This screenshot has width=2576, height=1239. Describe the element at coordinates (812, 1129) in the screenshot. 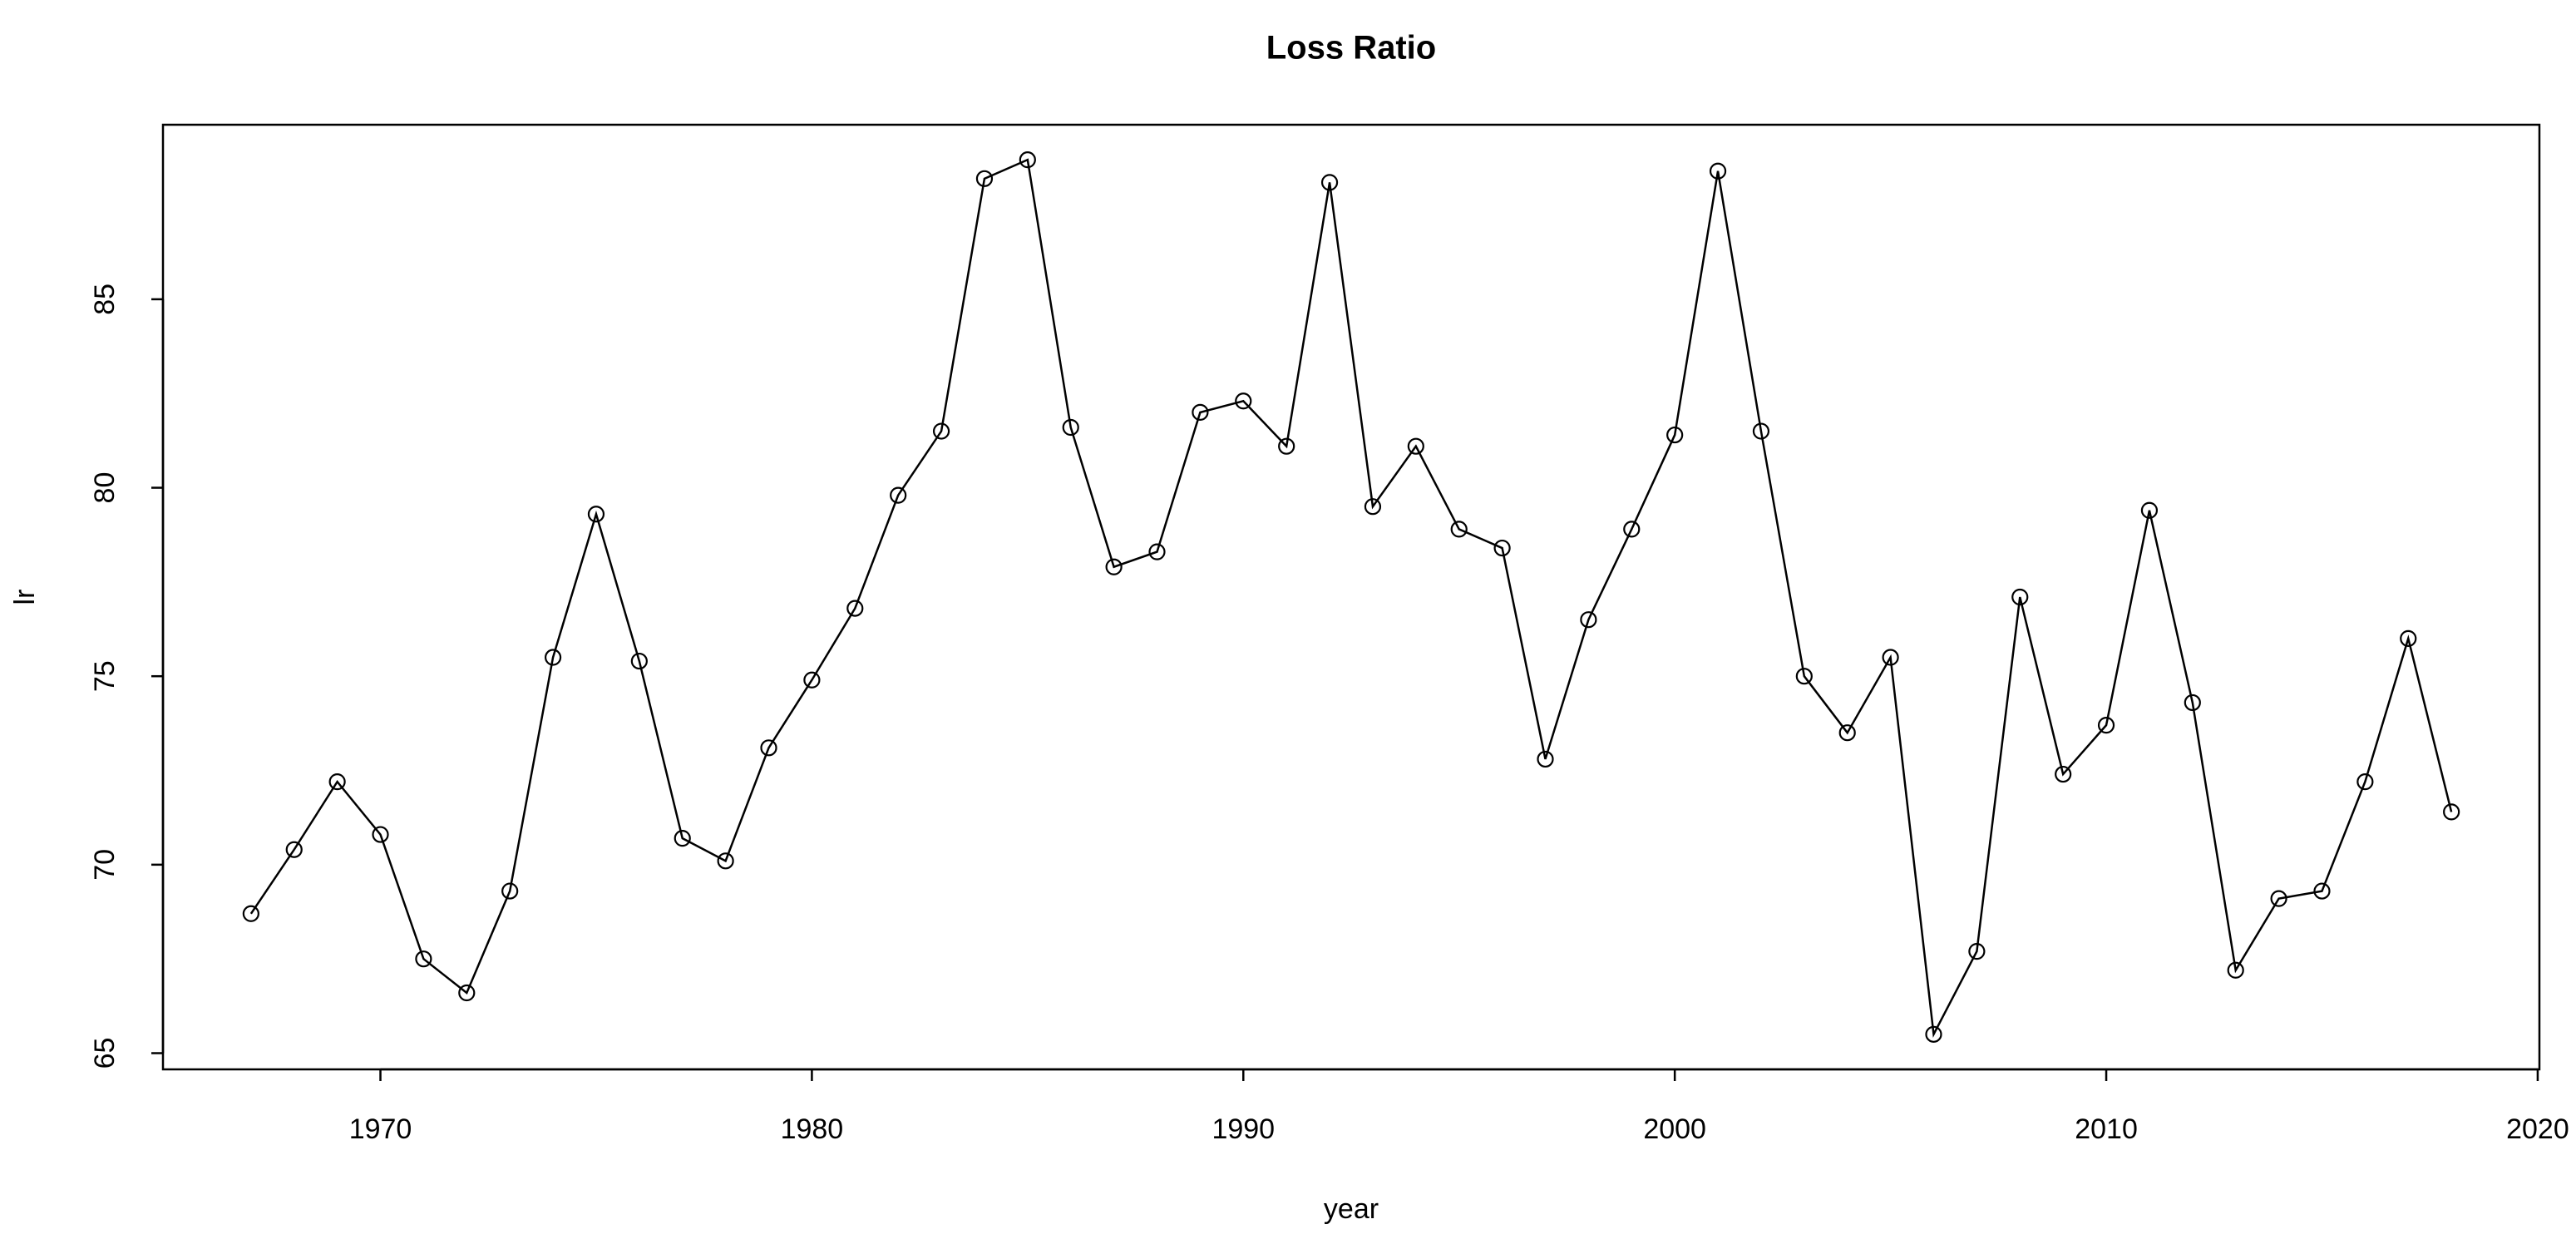

I see `x-tick-label: 1980` at that location.